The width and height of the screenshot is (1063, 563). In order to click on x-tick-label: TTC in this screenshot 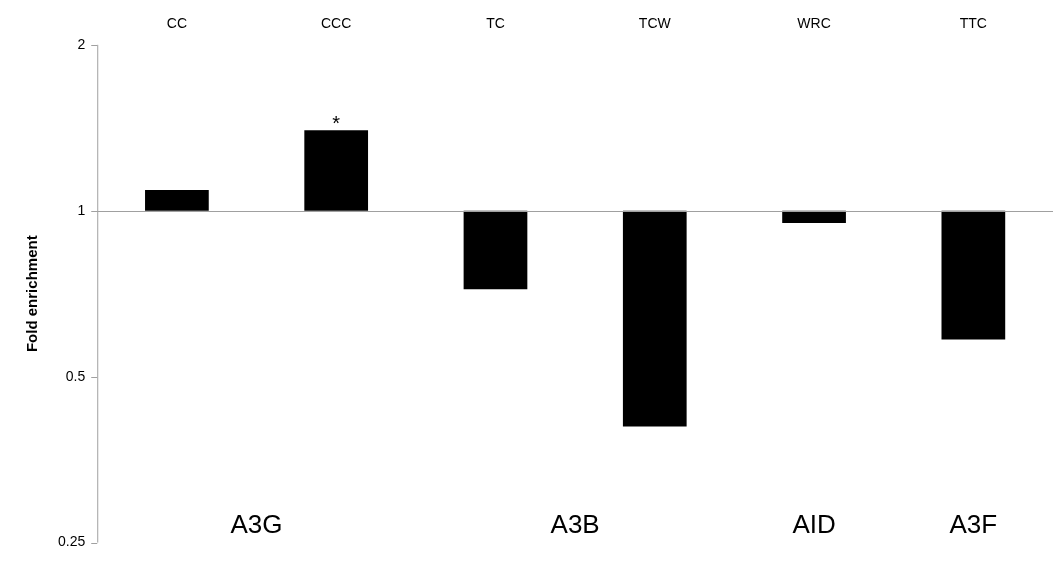, I will do `click(973, 23)`.